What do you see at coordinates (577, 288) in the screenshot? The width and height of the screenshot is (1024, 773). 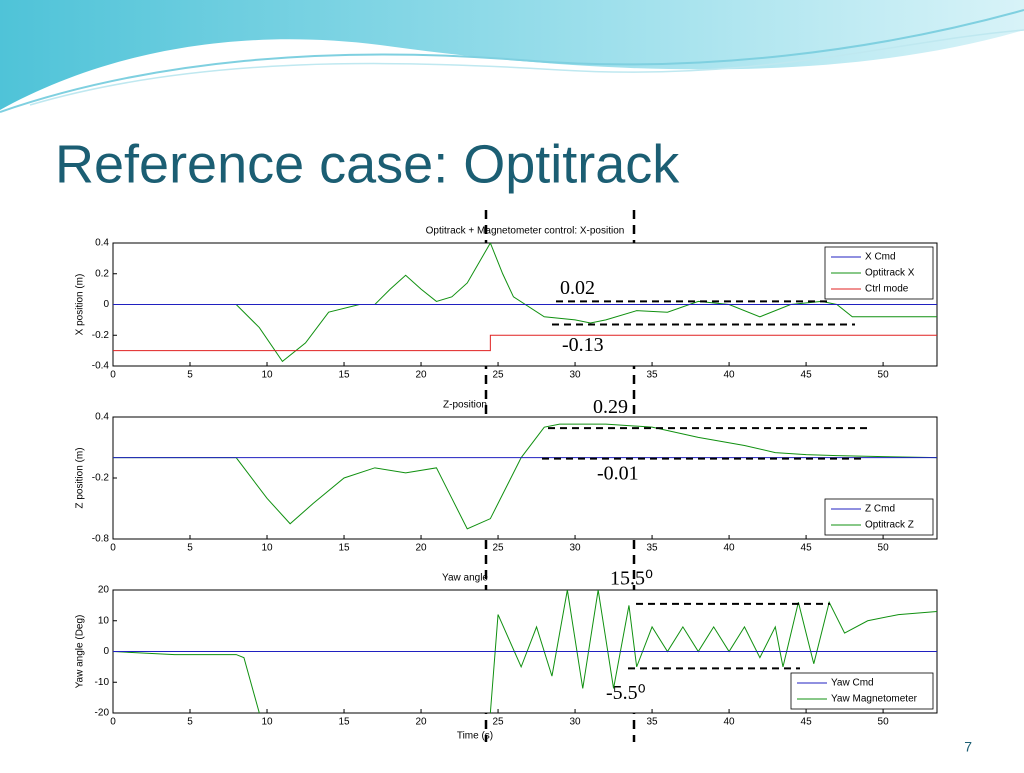 I see `reference-label: 0.02` at bounding box center [577, 288].